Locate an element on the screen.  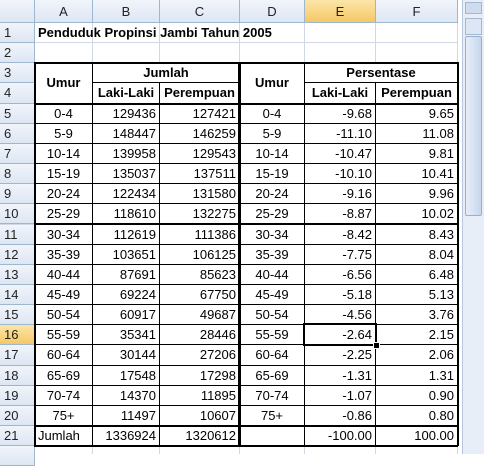
column-header: D is located at coordinates (272, 11).